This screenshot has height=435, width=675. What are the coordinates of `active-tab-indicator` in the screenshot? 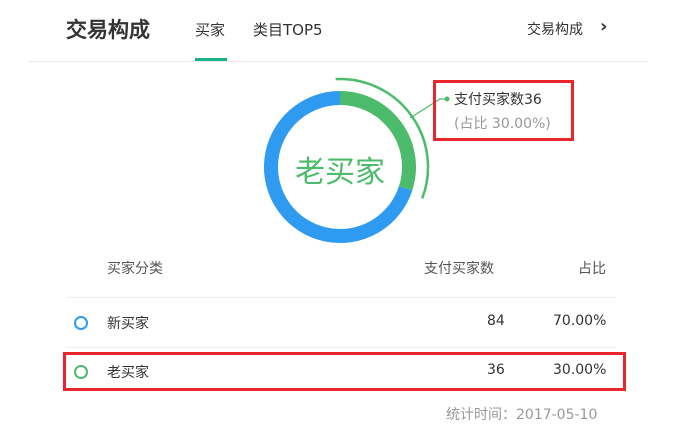 It's located at (211, 59).